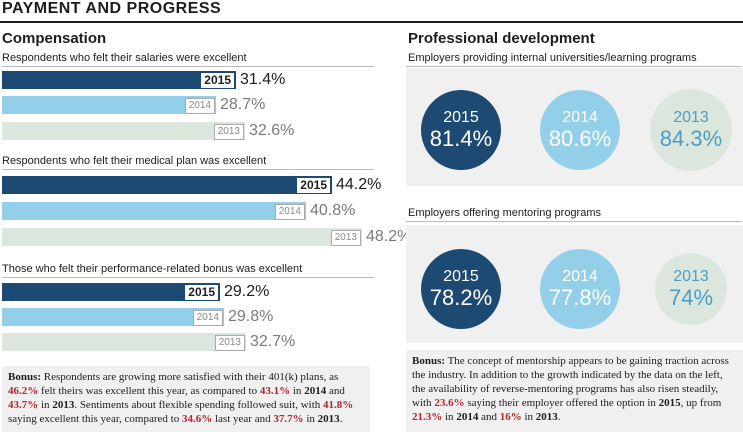 This screenshot has width=743, height=434. What do you see at coordinates (243, 104) in the screenshot?
I see `bar-value-label: 28.7%` at bounding box center [243, 104].